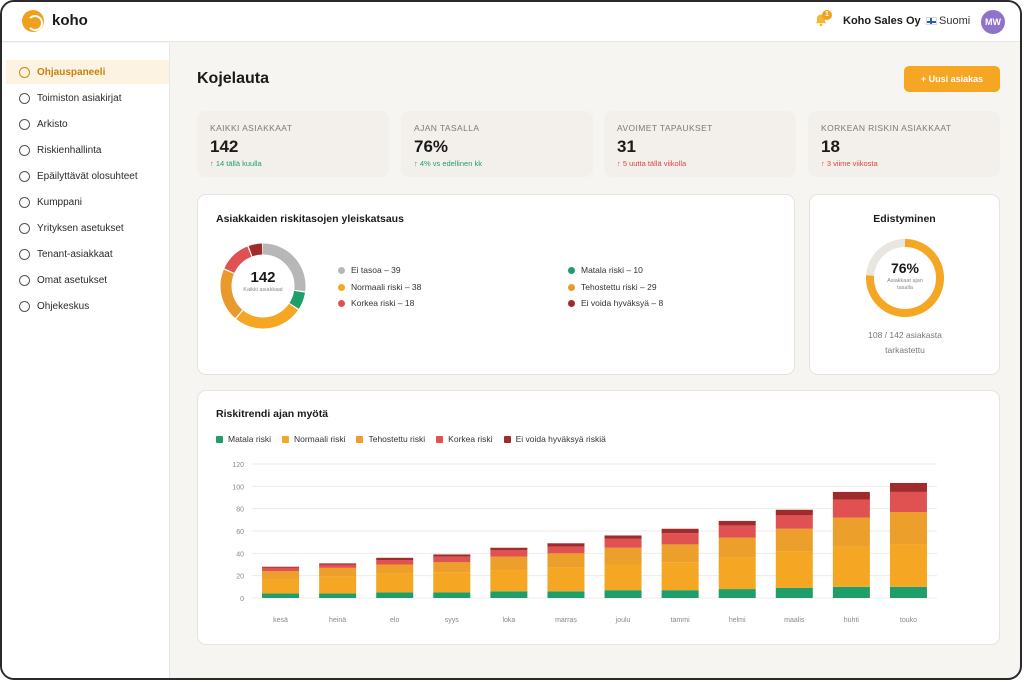 This screenshot has height=682, width=1024. Describe the element at coordinates (905, 268) in the screenshot. I see `progress-percent: 76%` at that location.